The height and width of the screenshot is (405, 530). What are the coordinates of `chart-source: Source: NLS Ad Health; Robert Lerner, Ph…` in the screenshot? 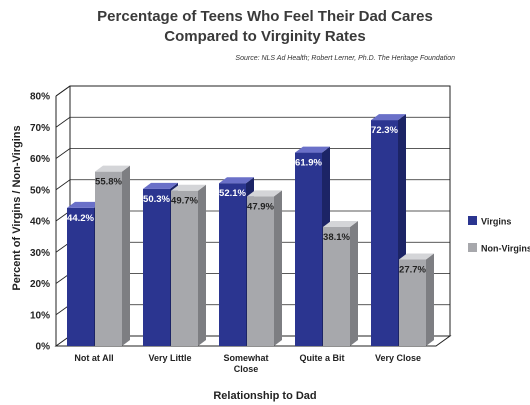 It's located at (345, 58).